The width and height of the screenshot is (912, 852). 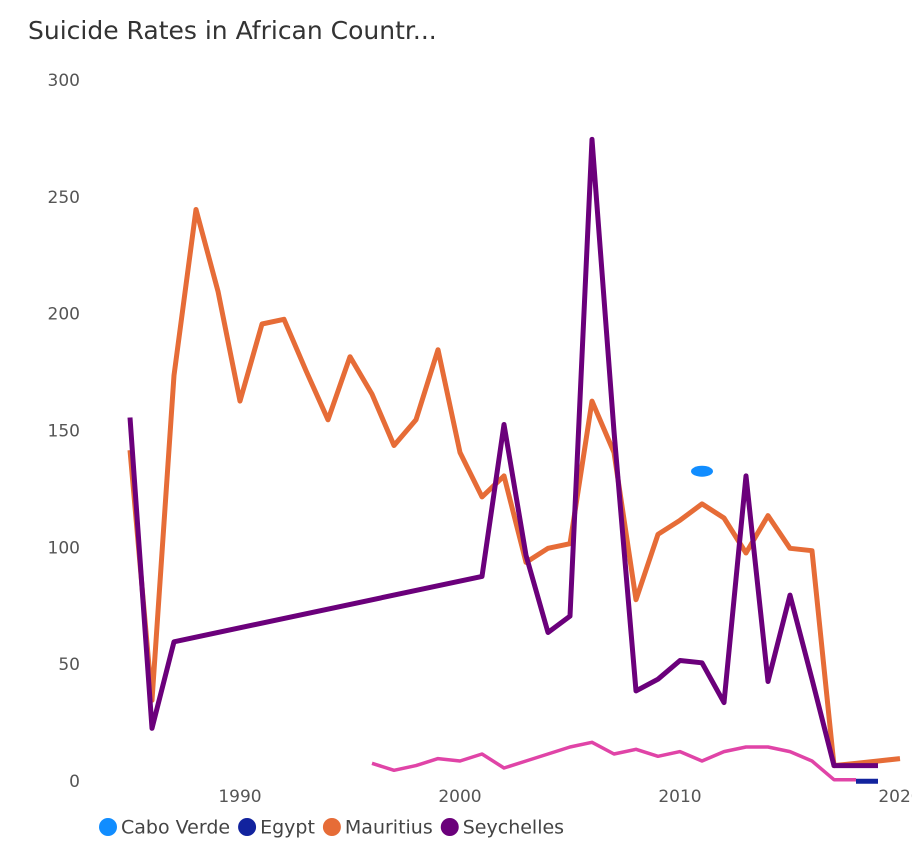 What do you see at coordinates (64, 548) in the screenshot?
I see `y-tick-label: 100` at bounding box center [64, 548].